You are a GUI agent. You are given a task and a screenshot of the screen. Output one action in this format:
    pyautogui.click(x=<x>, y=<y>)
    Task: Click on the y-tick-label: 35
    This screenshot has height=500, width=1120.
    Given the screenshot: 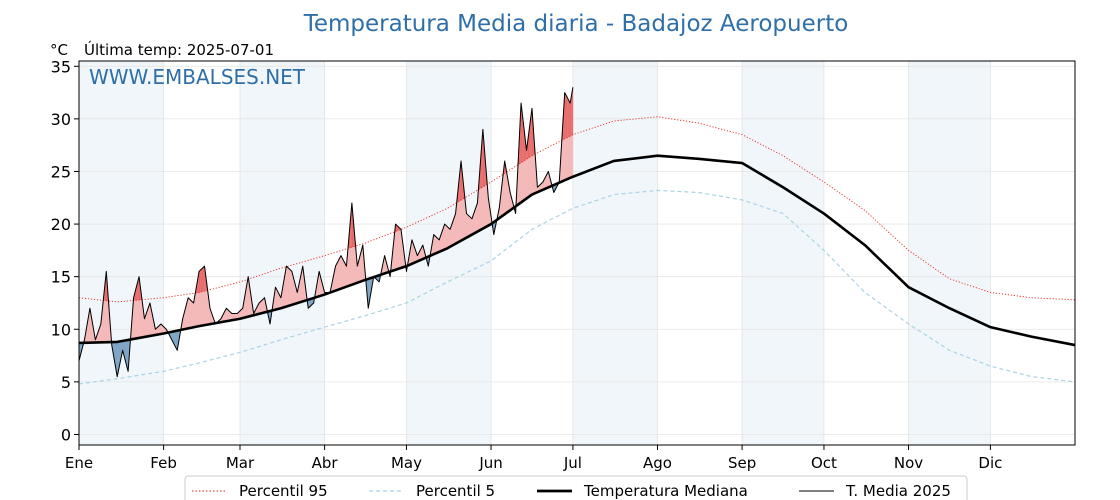 What is the action you would take?
    pyautogui.click(x=61, y=66)
    